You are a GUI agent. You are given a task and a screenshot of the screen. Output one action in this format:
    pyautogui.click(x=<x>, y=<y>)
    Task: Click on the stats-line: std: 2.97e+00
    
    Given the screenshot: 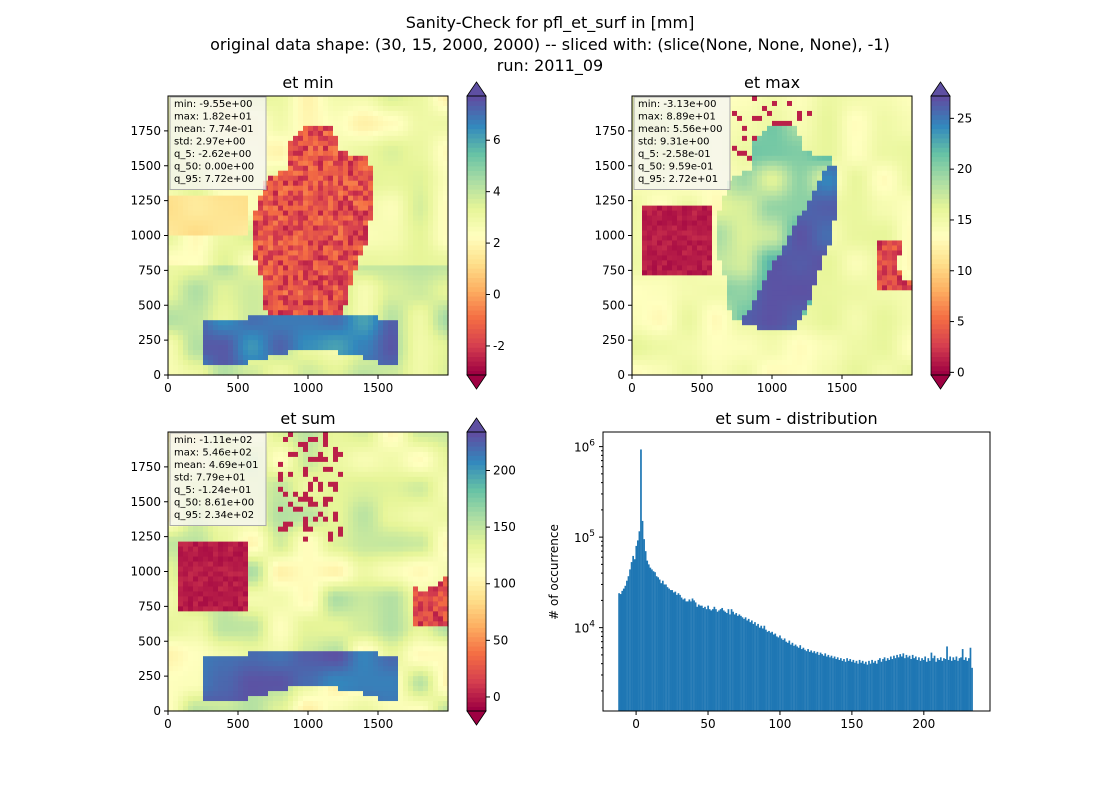 What is the action you would take?
    pyautogui.click(x=210, y=142)
    